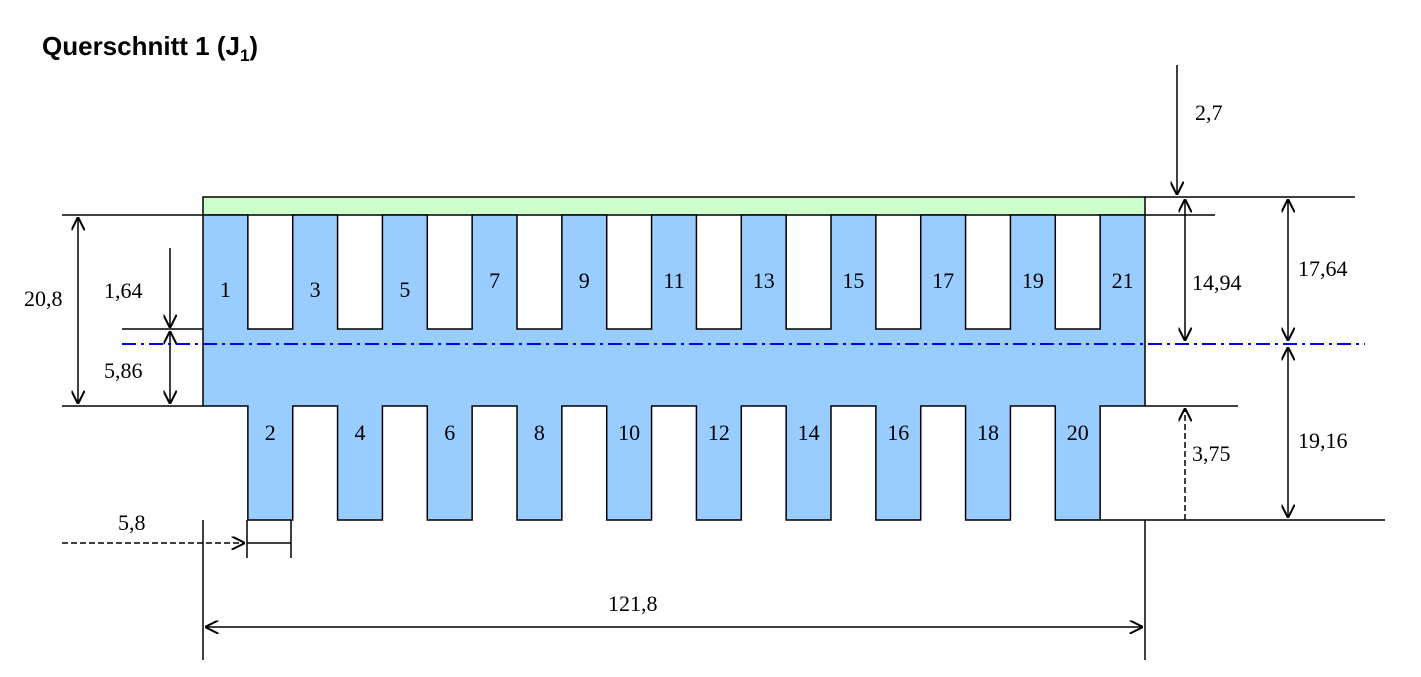 This screenshot has height=677, width=1421. I want to click on dimension-label: 5,86, so click(123, 370).